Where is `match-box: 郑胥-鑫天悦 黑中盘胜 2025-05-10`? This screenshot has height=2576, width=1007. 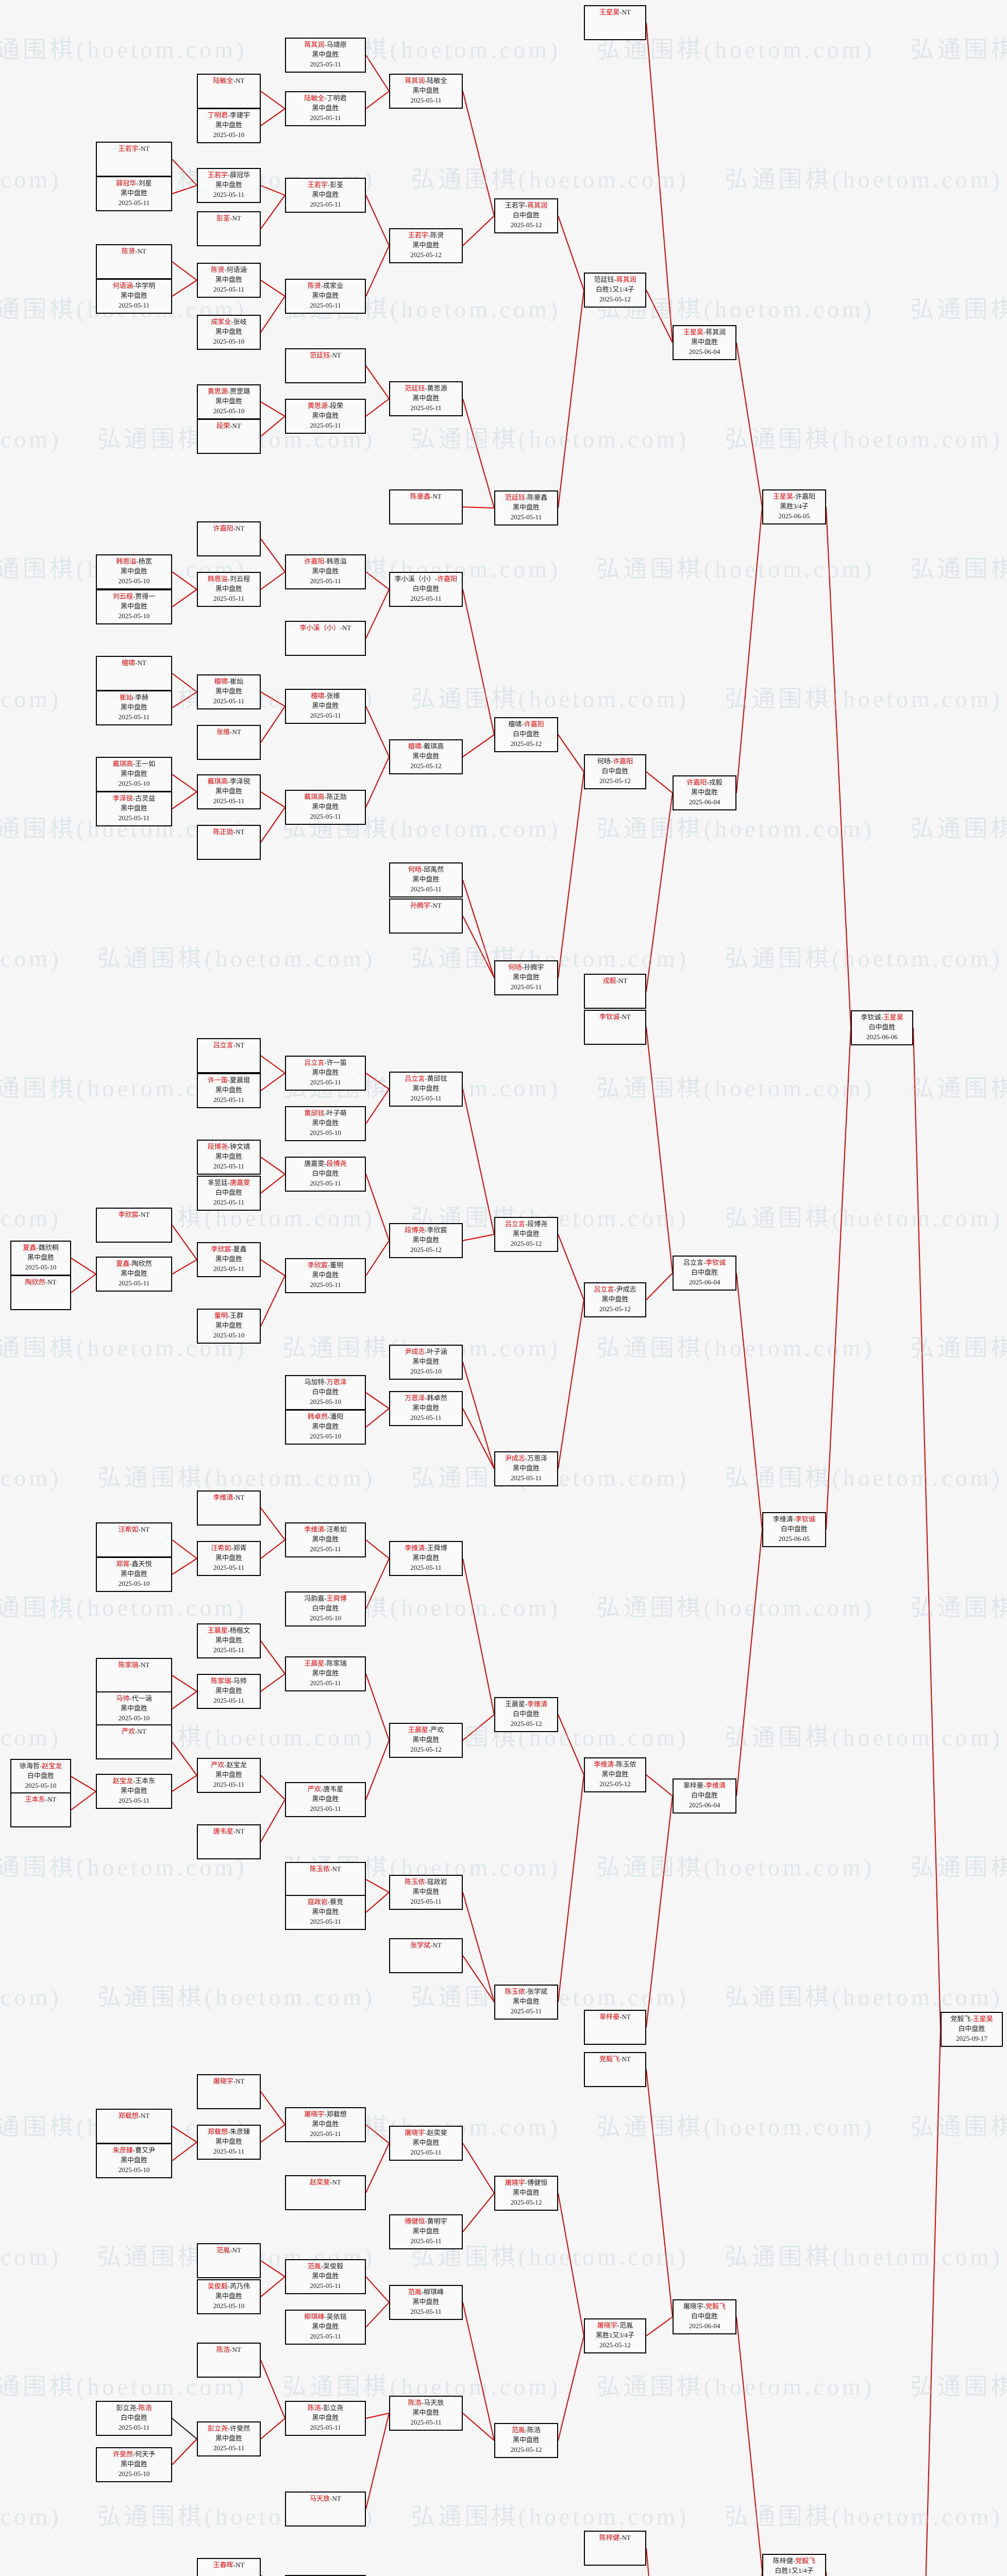
match-box: 郑胥-鑫天悦 黑中盘胜 2025-05-10 is located at coordinates (134, 1574).